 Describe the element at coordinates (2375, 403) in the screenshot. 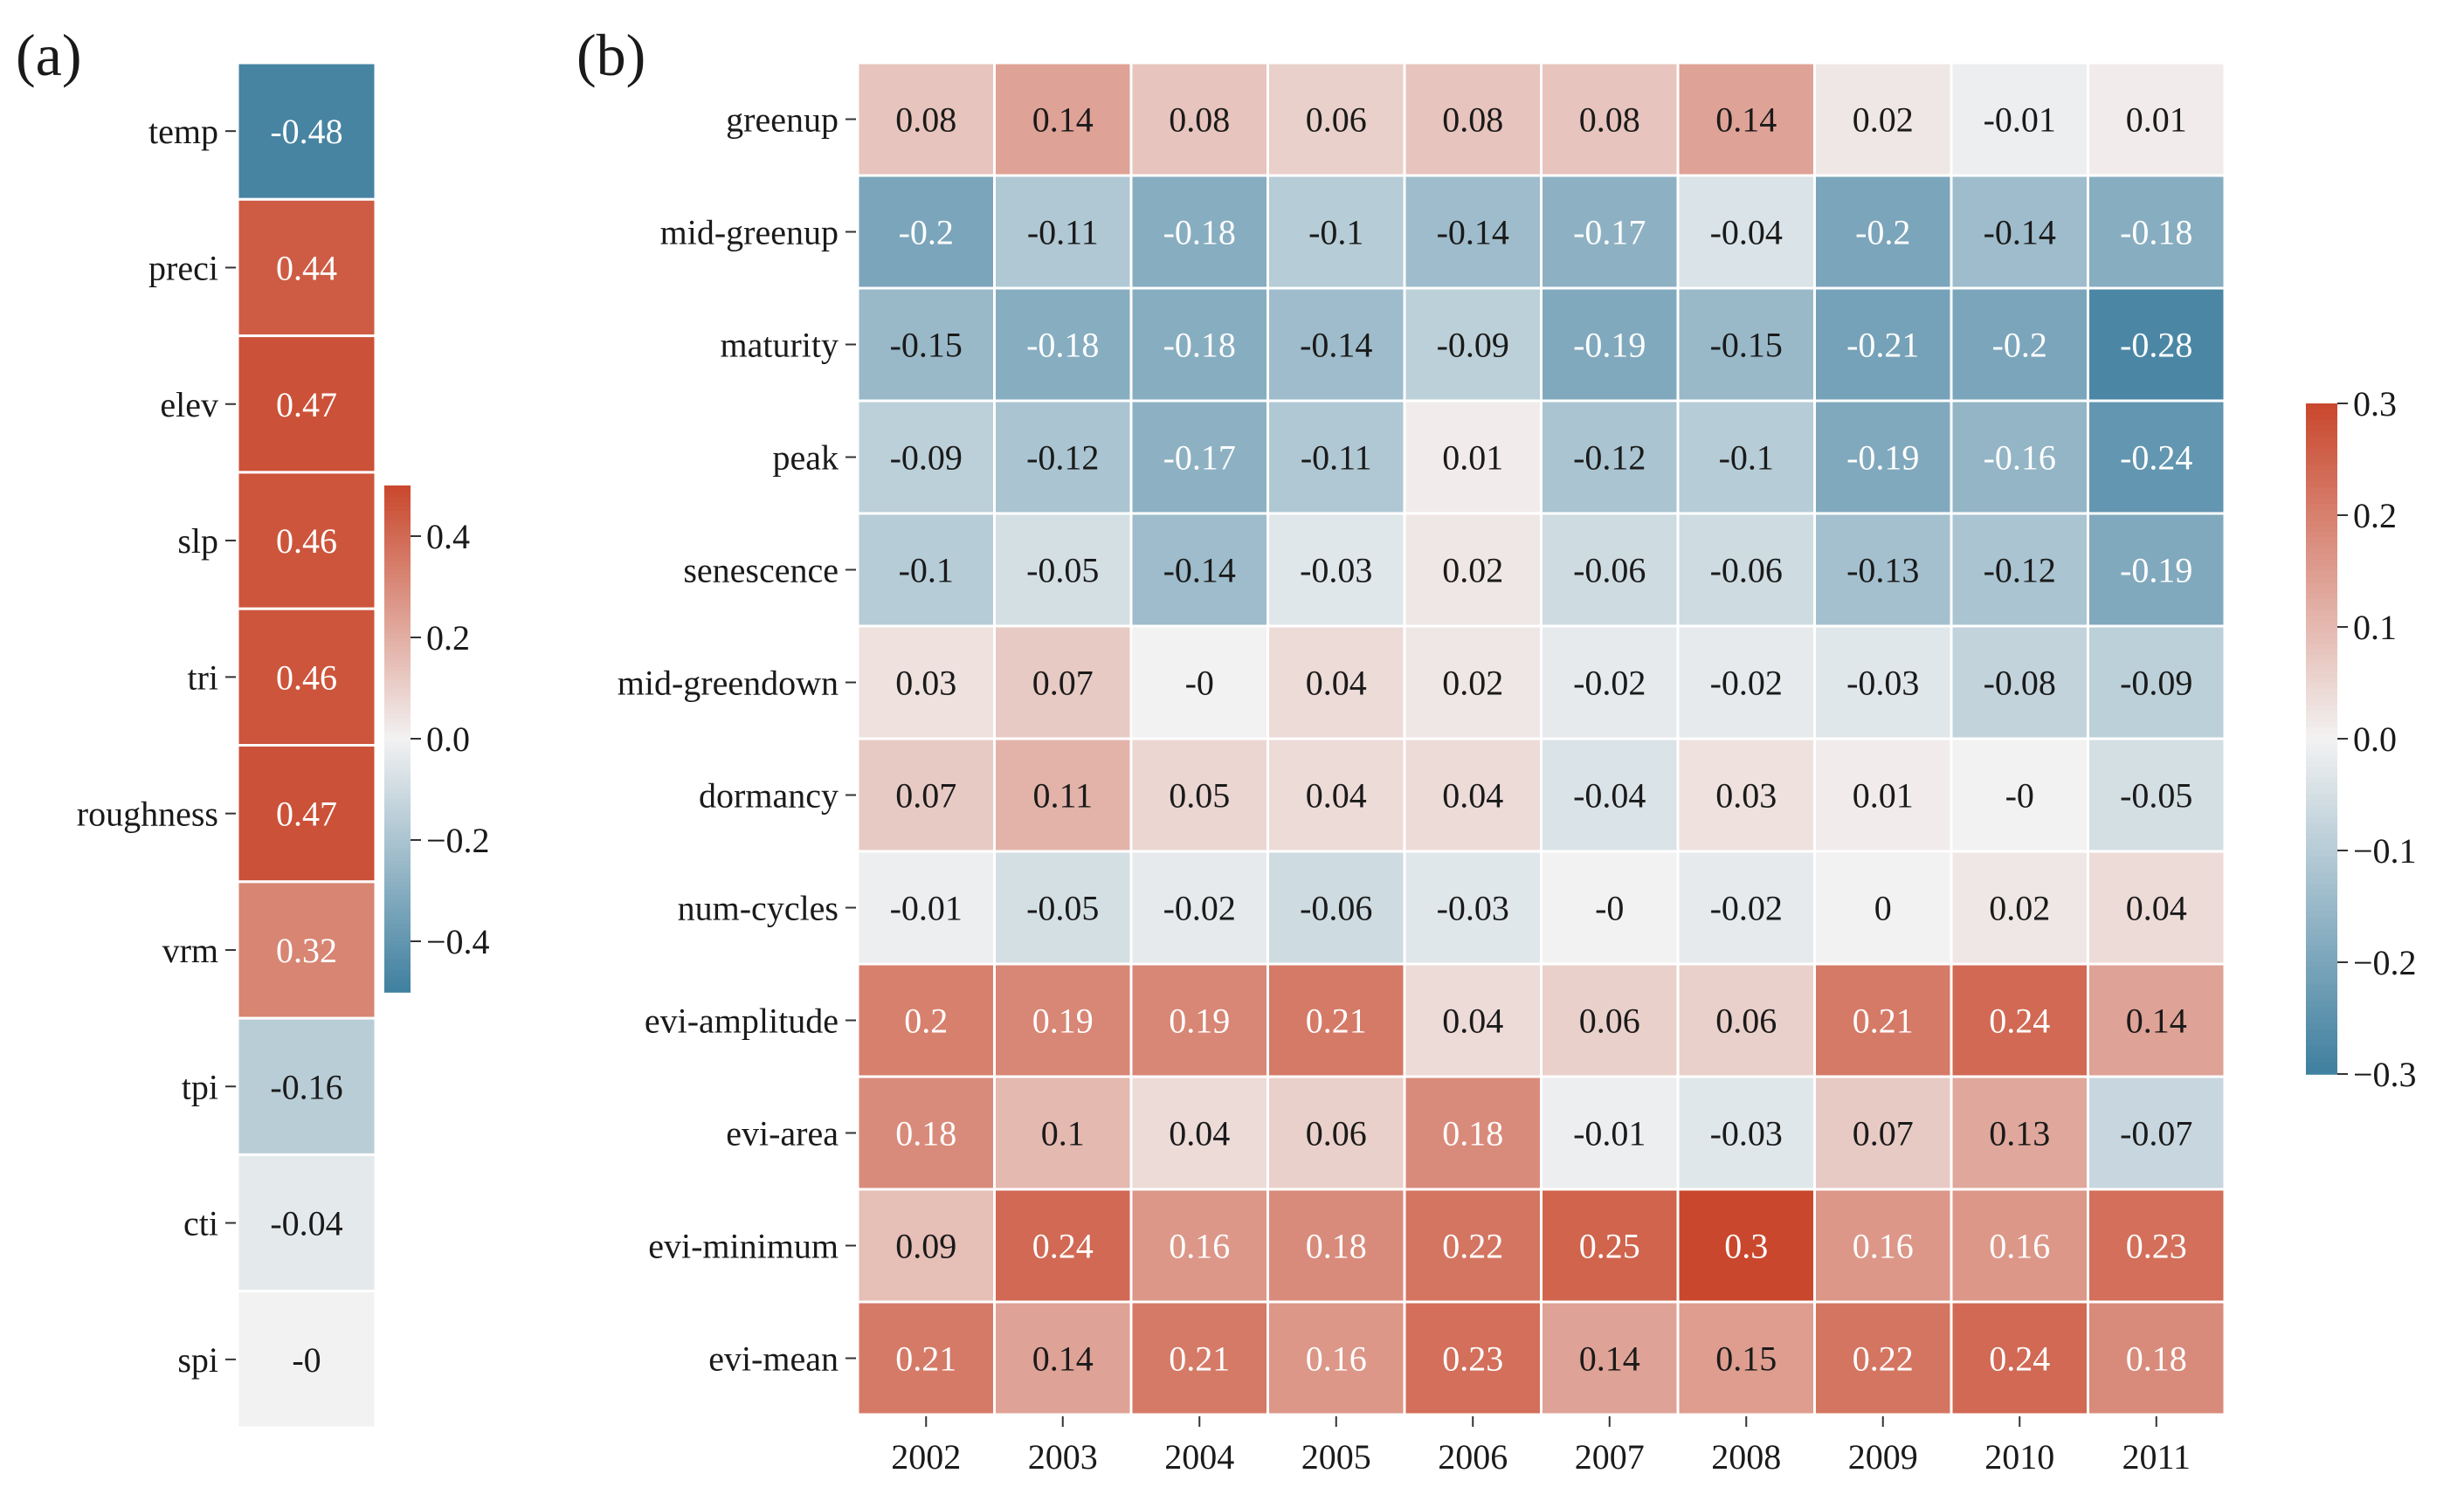

I see `colorbar-tick-label: 0.3` at that location.